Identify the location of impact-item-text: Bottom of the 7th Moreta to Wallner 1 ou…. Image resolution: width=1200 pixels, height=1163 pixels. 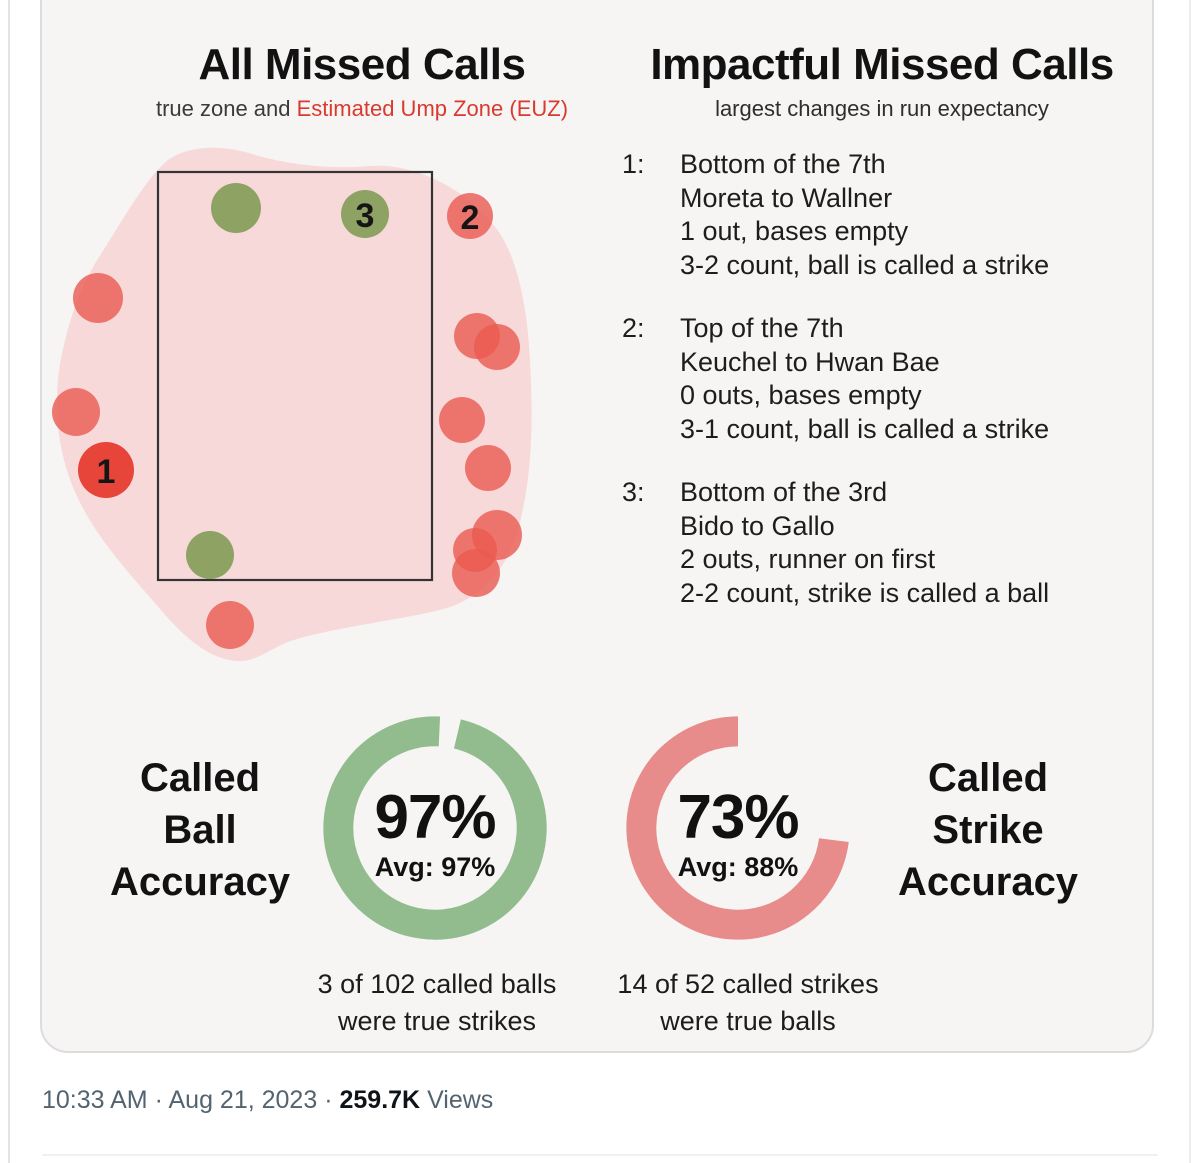
(864, 215).